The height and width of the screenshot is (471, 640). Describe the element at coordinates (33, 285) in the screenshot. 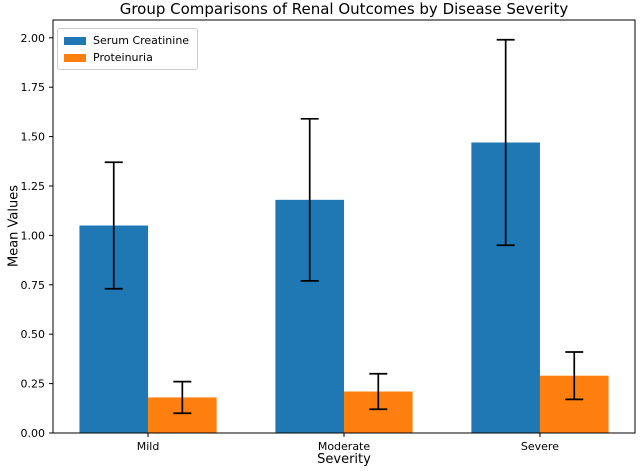

I see `y-tick-label: 0.75` at that location.